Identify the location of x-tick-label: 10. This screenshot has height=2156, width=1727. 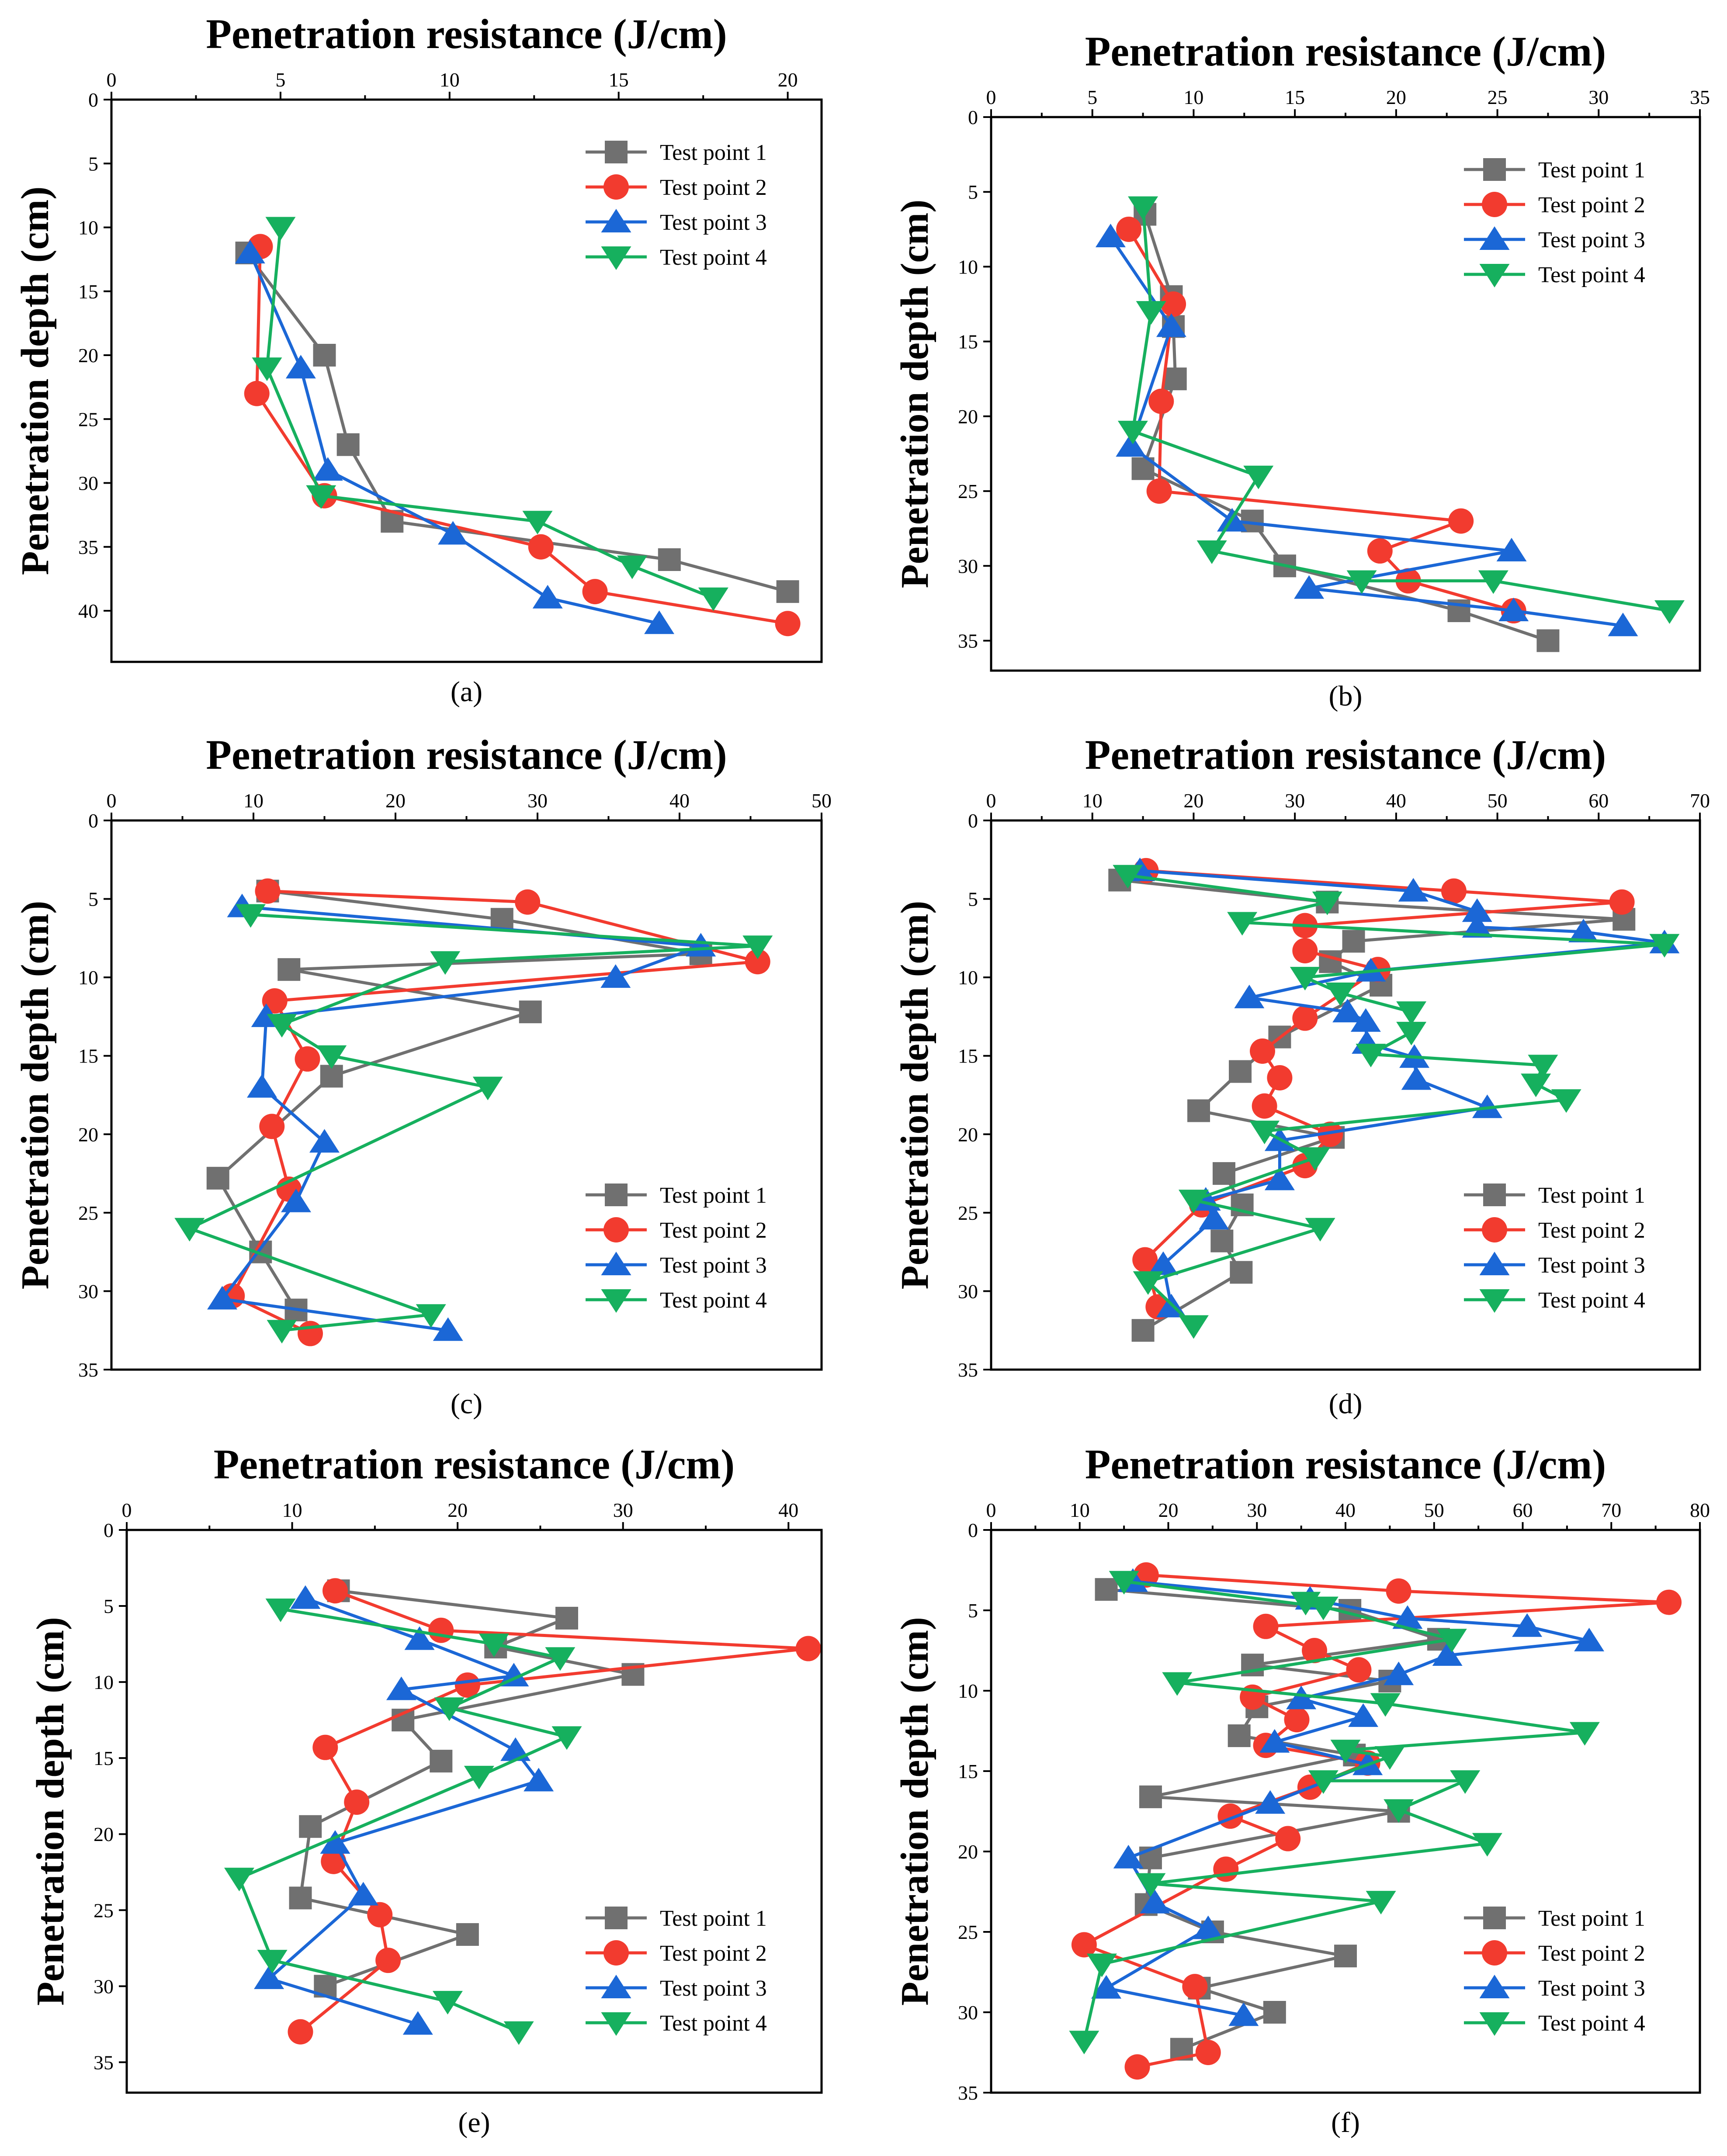
(292, 1510).